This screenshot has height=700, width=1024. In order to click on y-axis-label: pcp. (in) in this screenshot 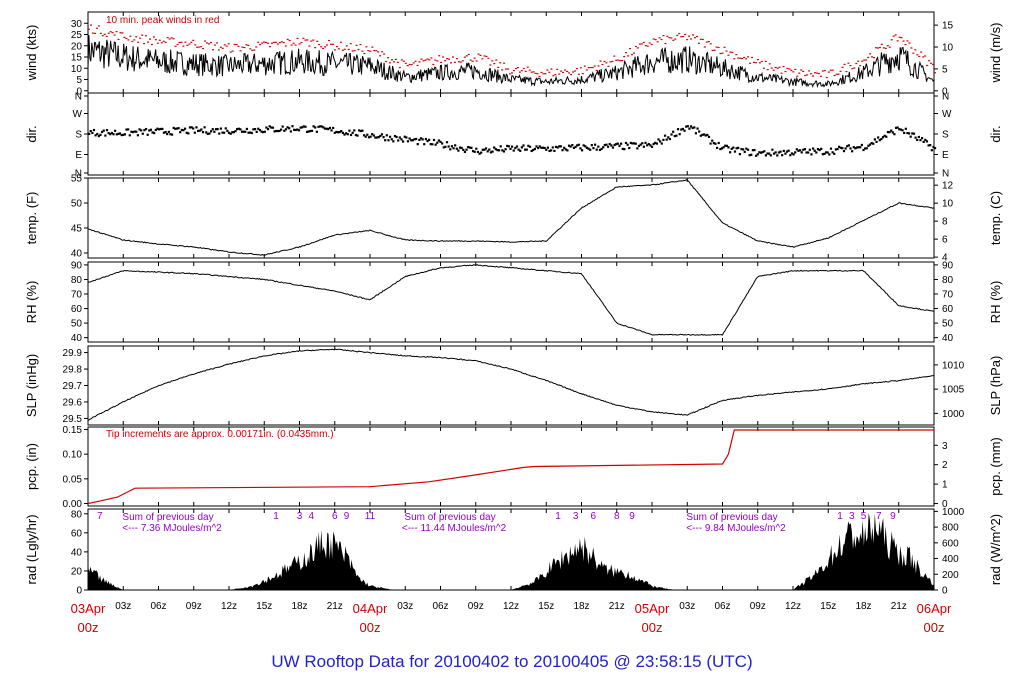, I will do `click(31, 466)`.